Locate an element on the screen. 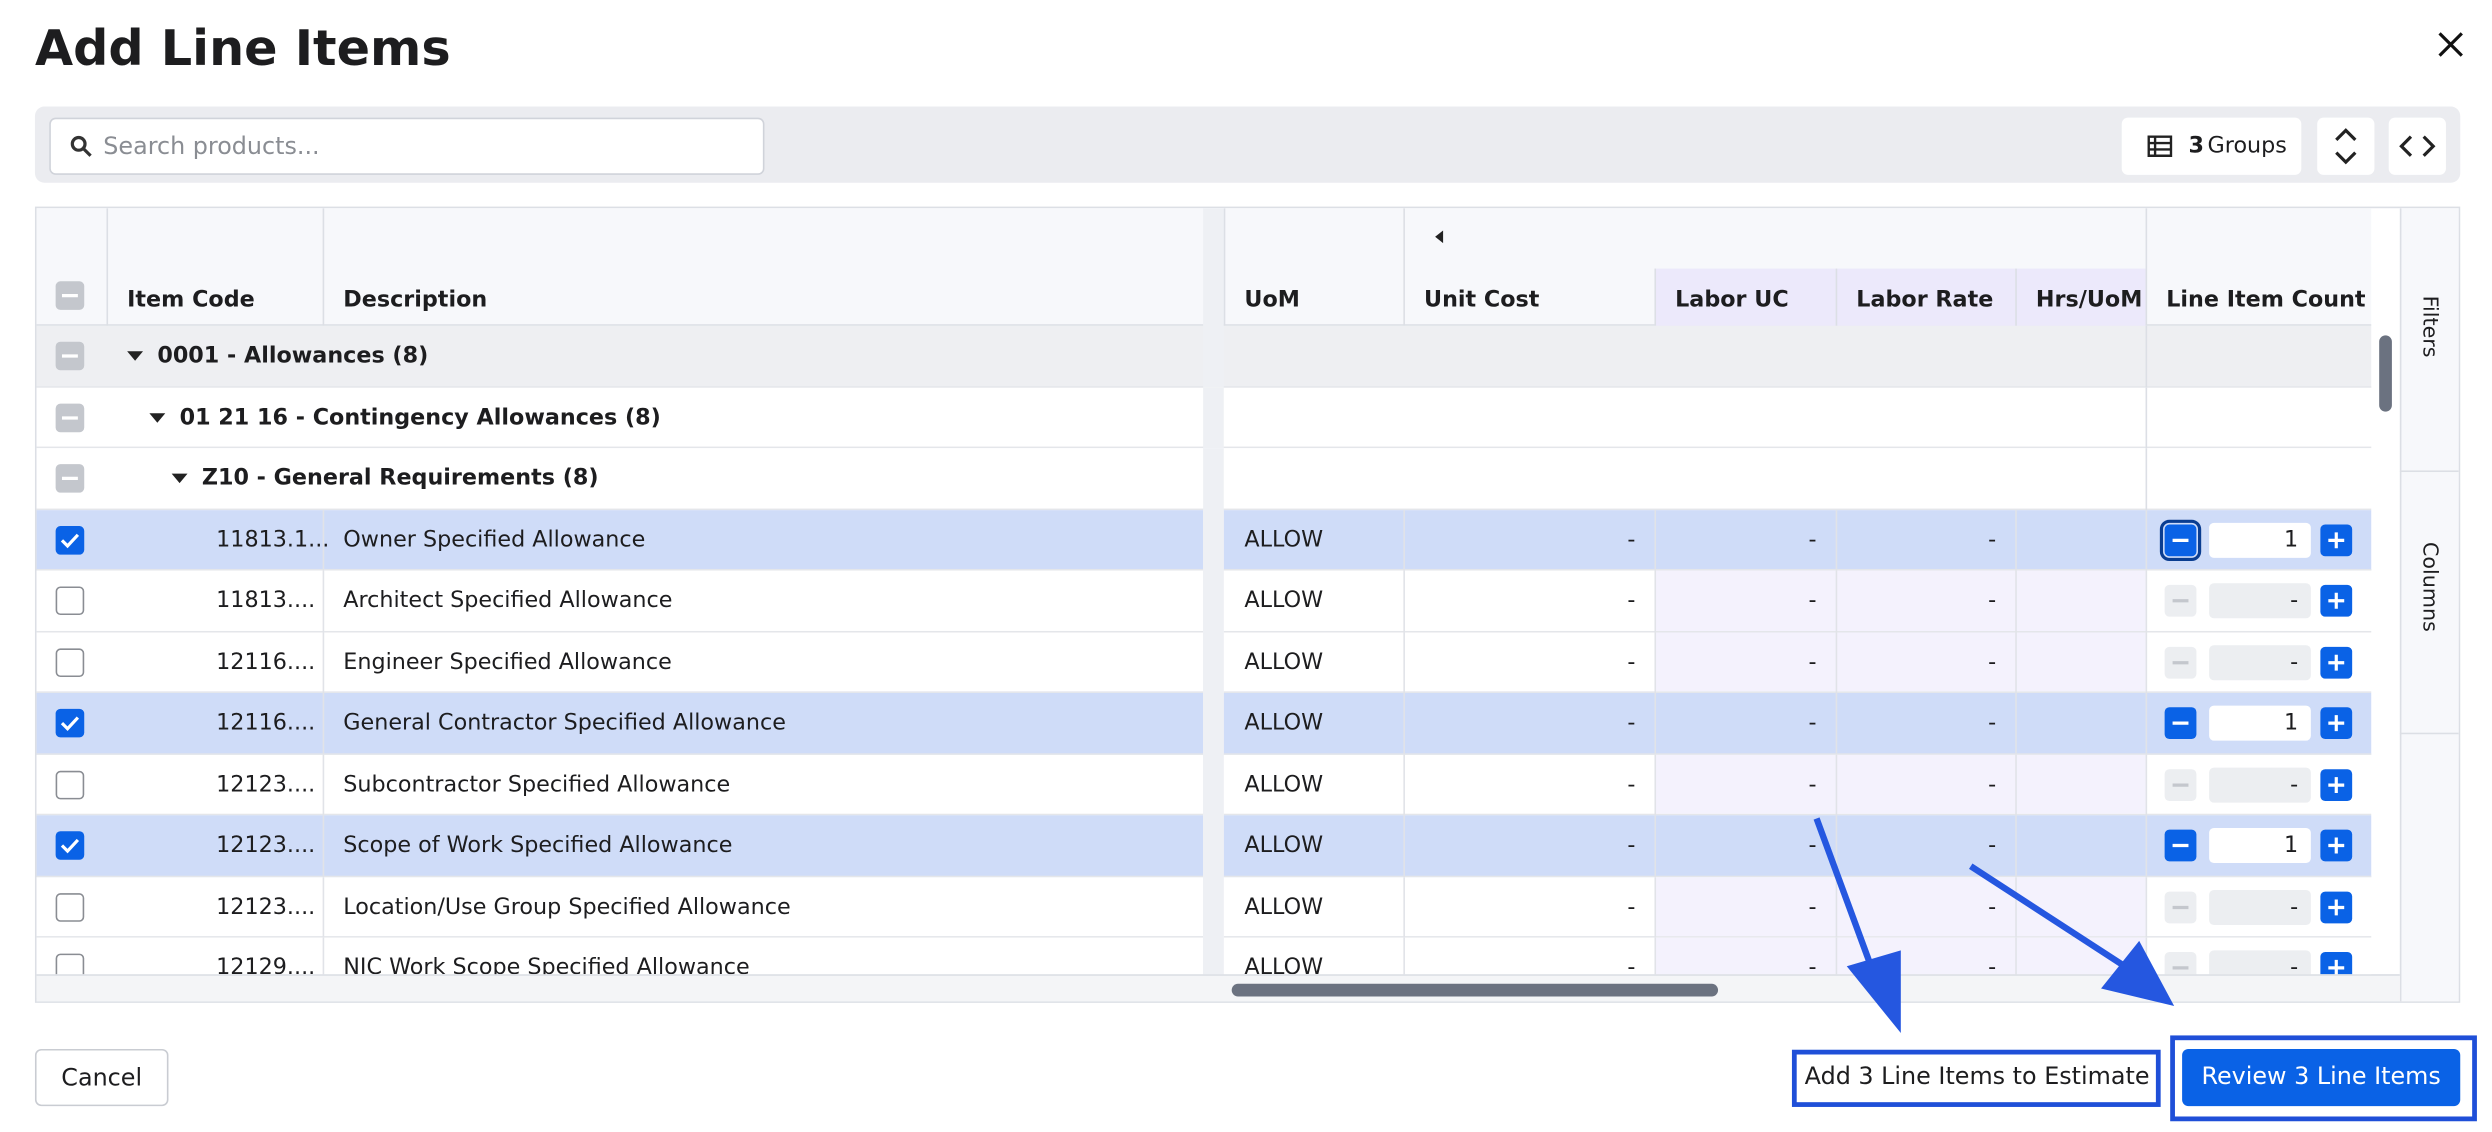  column-header: UoM is located at coordinates (1272, 300).